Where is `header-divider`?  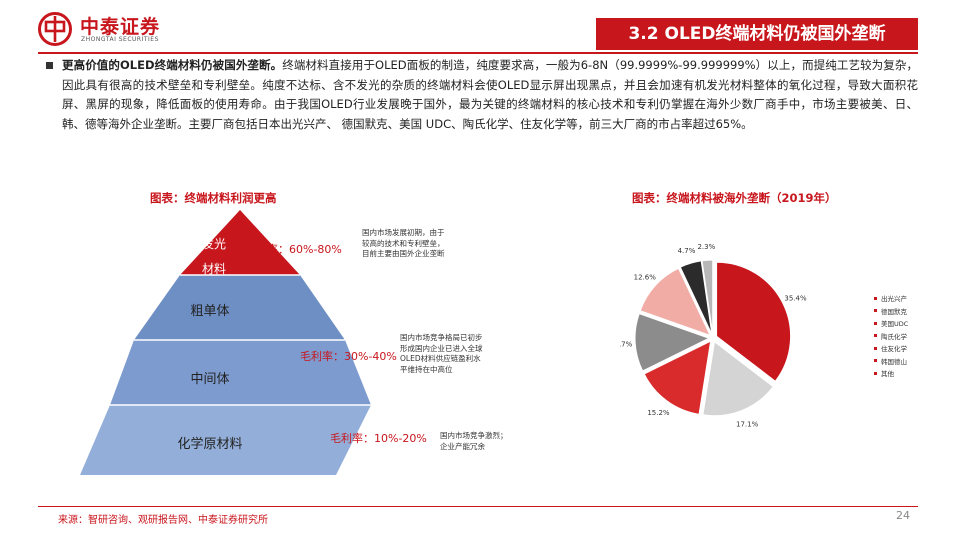 header-divider is located at coordinates (478, 53).